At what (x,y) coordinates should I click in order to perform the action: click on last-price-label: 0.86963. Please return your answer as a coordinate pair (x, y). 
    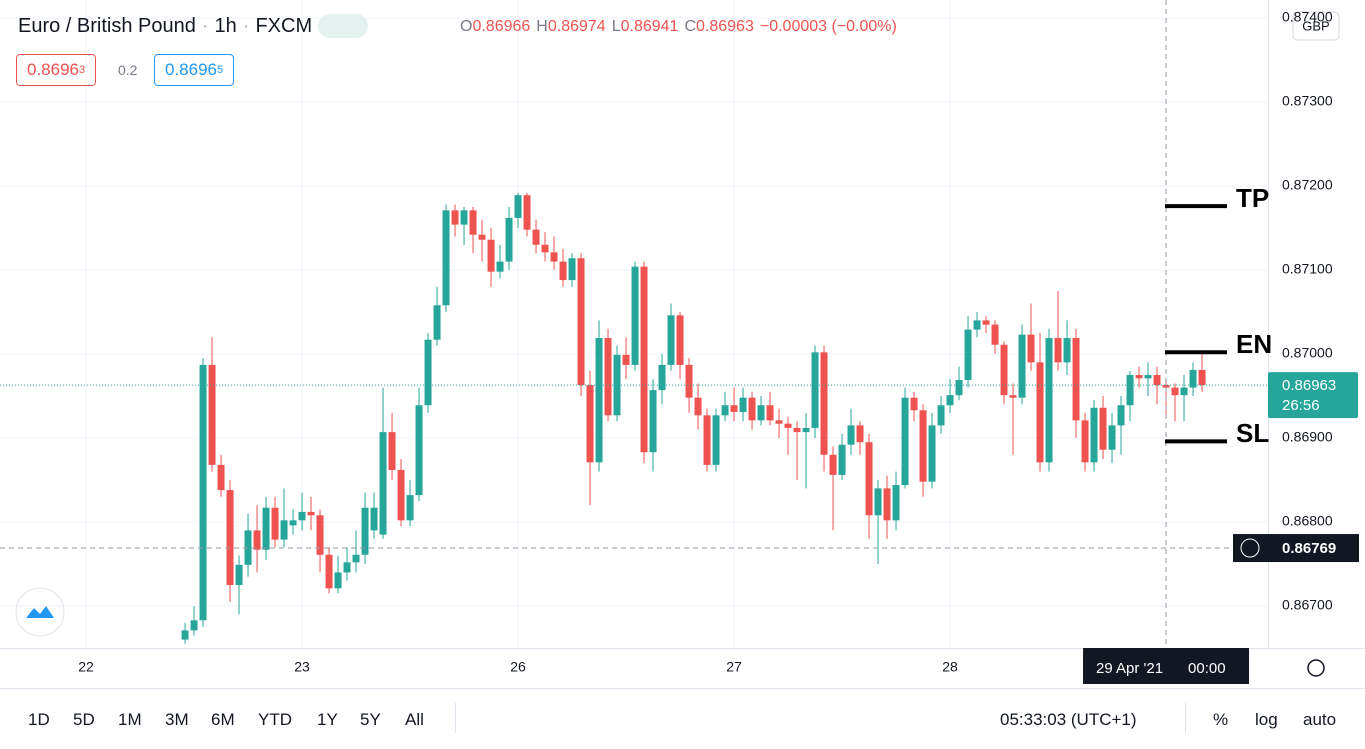
    Looking at the image, I should click on (1309, 385).